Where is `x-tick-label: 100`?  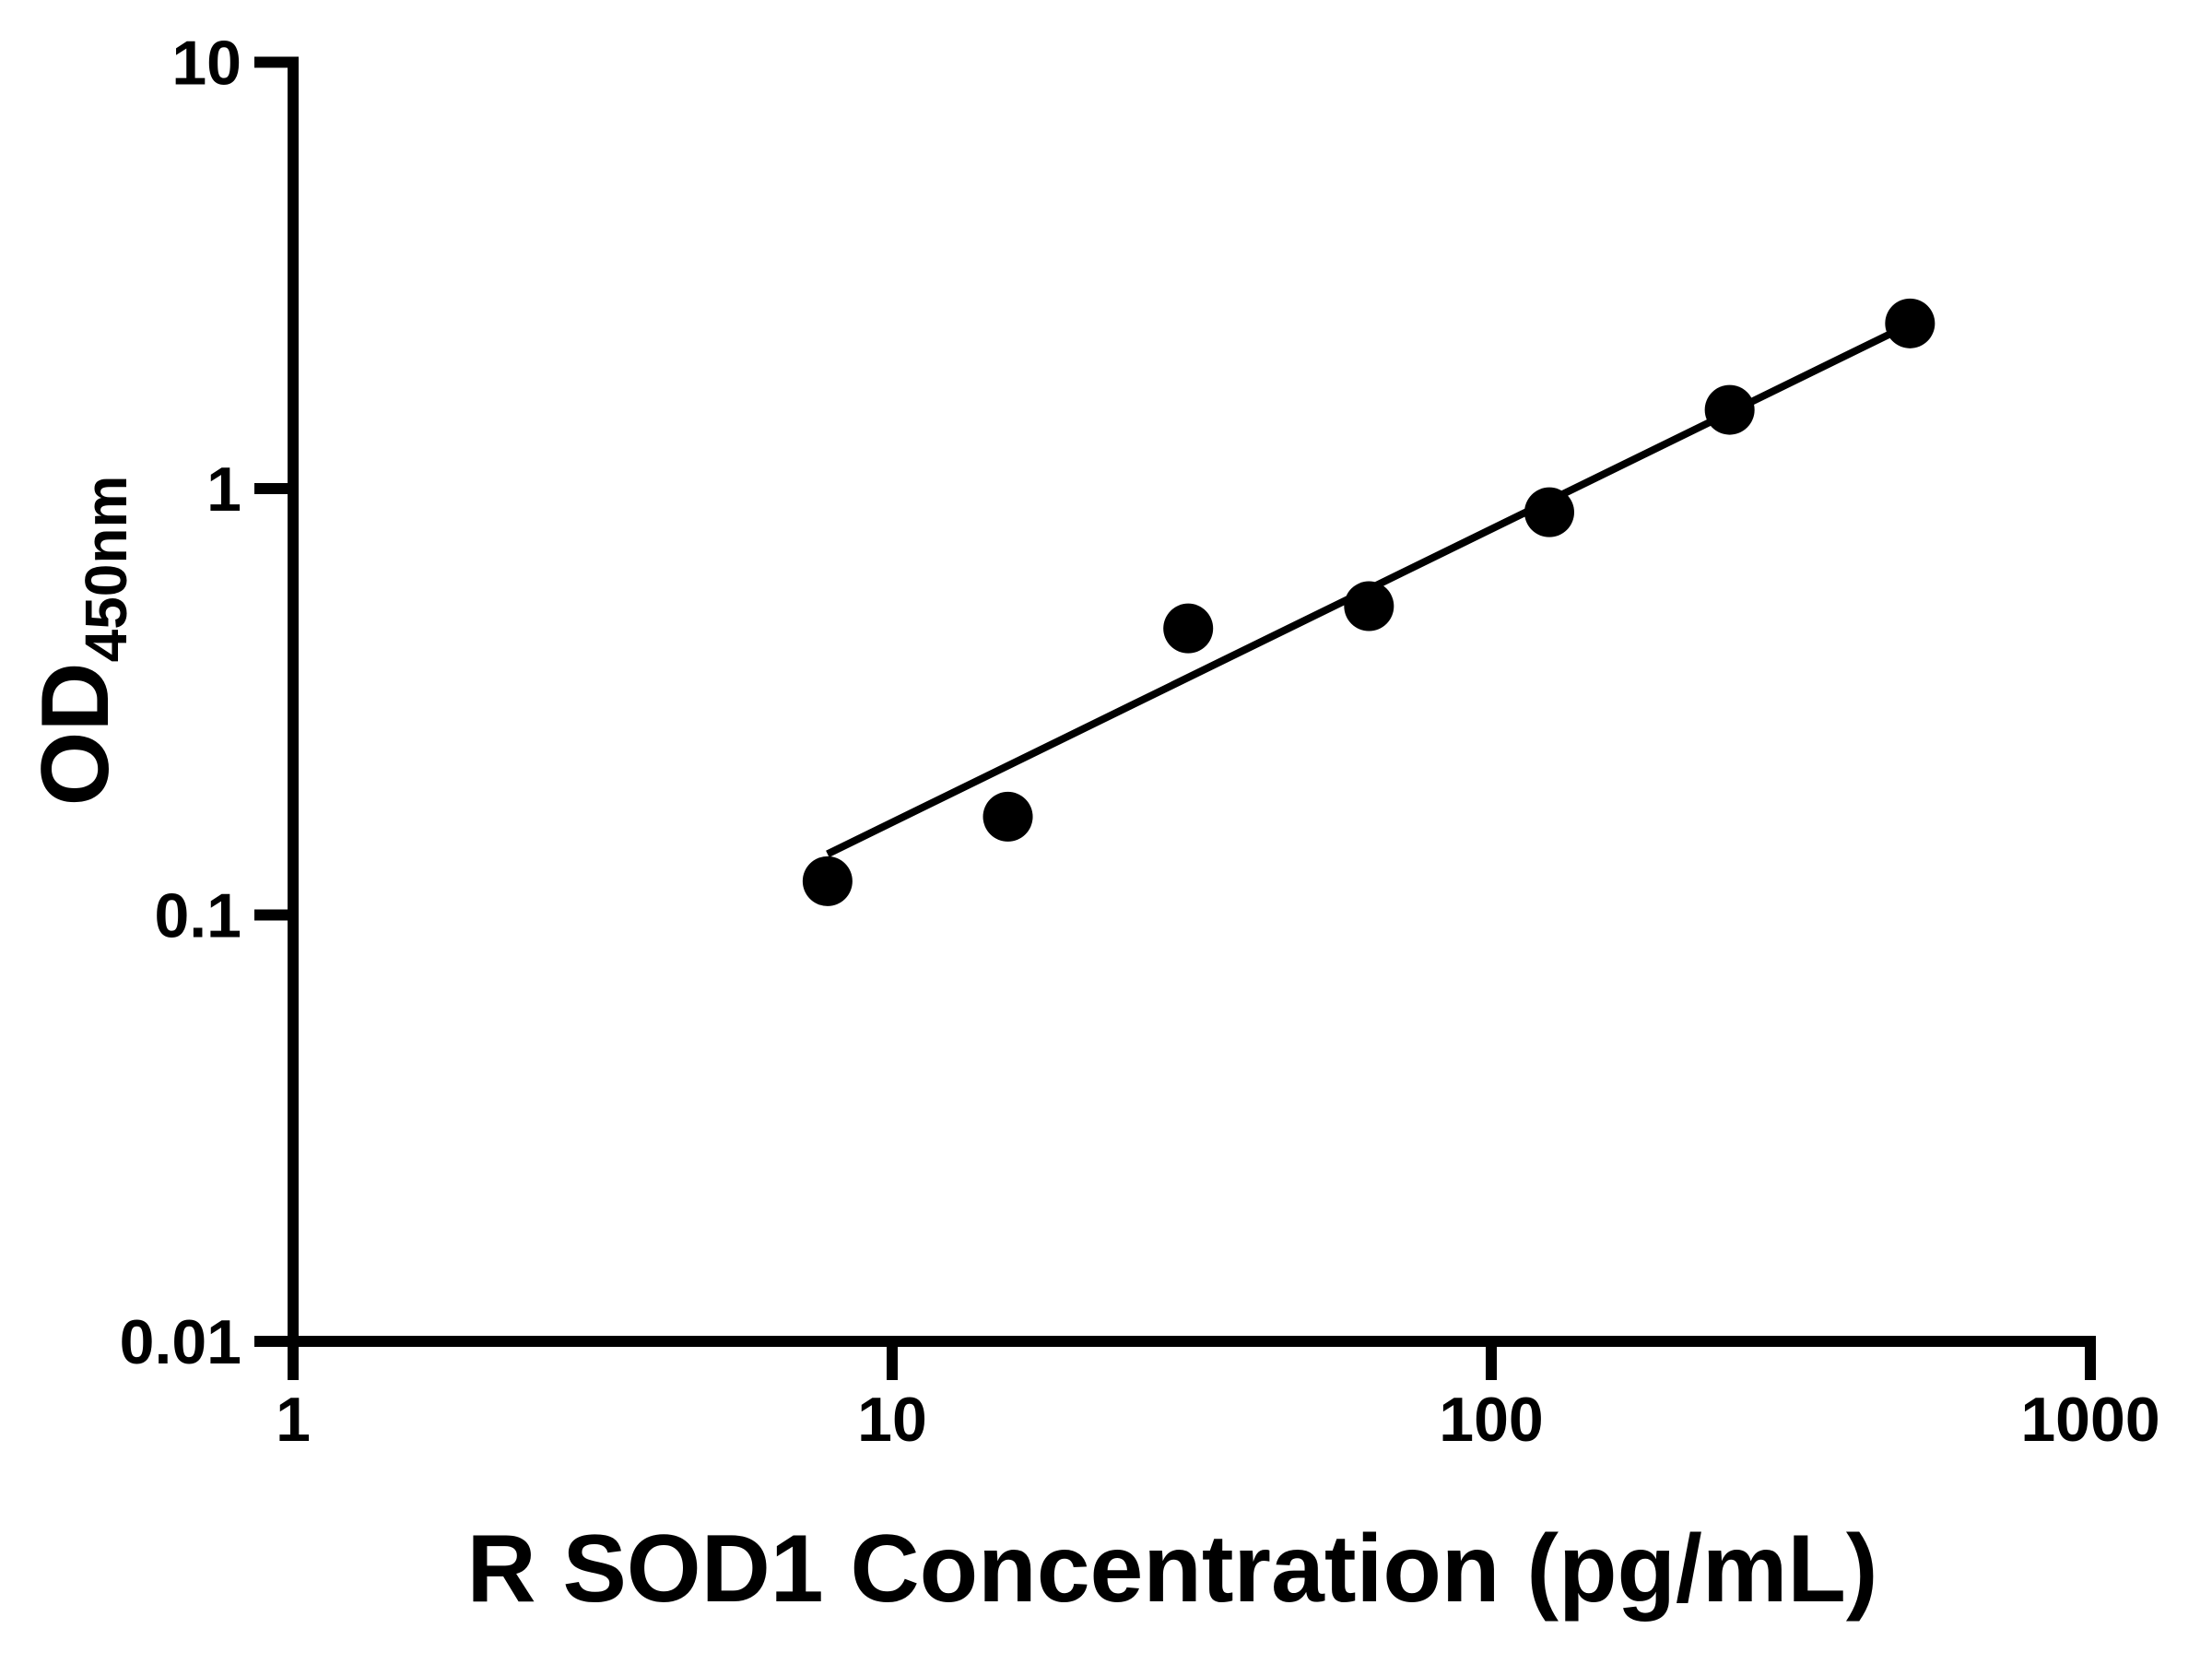
x-tick-label: 100 is located at coordinates (1491, 1420).